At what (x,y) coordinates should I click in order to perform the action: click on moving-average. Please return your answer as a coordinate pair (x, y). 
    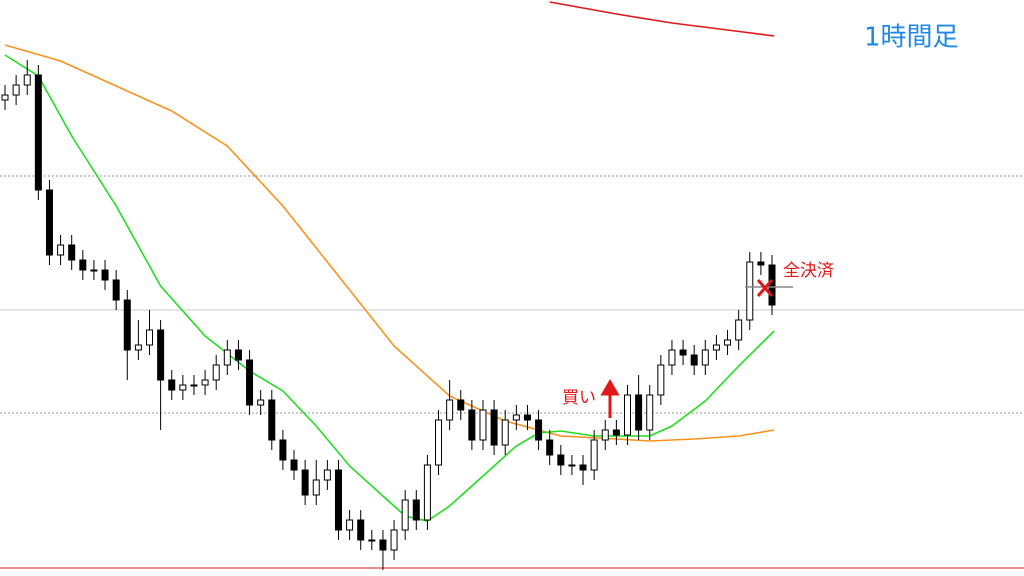
    Looking at the image, I should click on (662, 19).